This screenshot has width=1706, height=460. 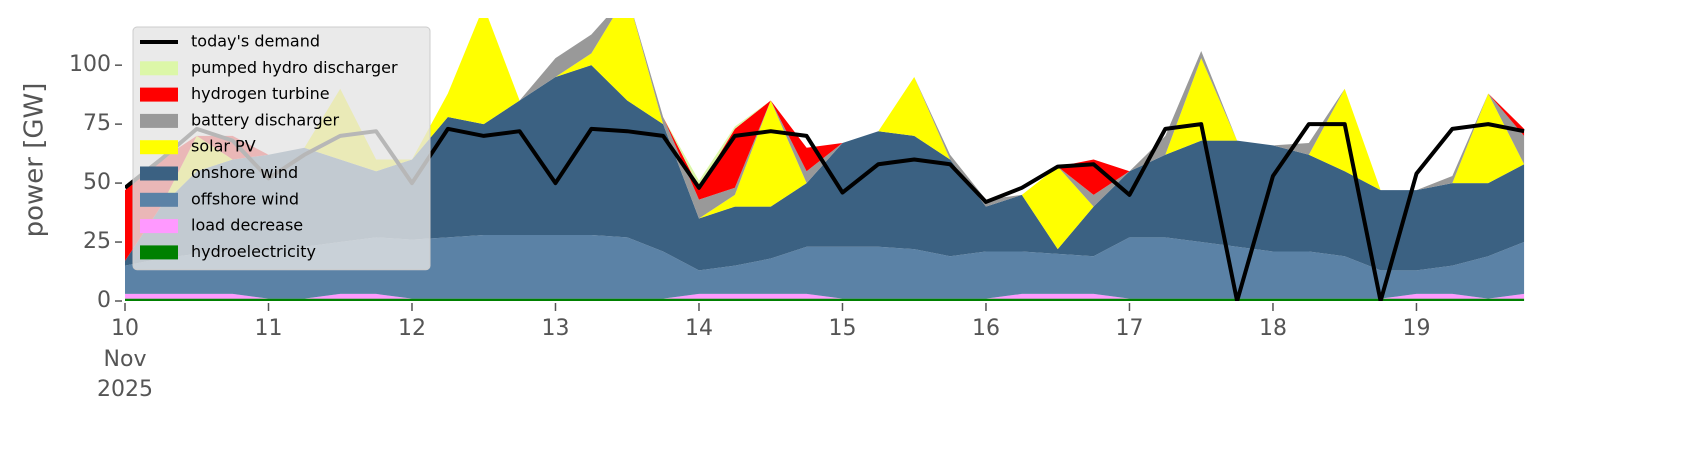 I want to click on x-tick-label: 11, so click(x=268, y=328).